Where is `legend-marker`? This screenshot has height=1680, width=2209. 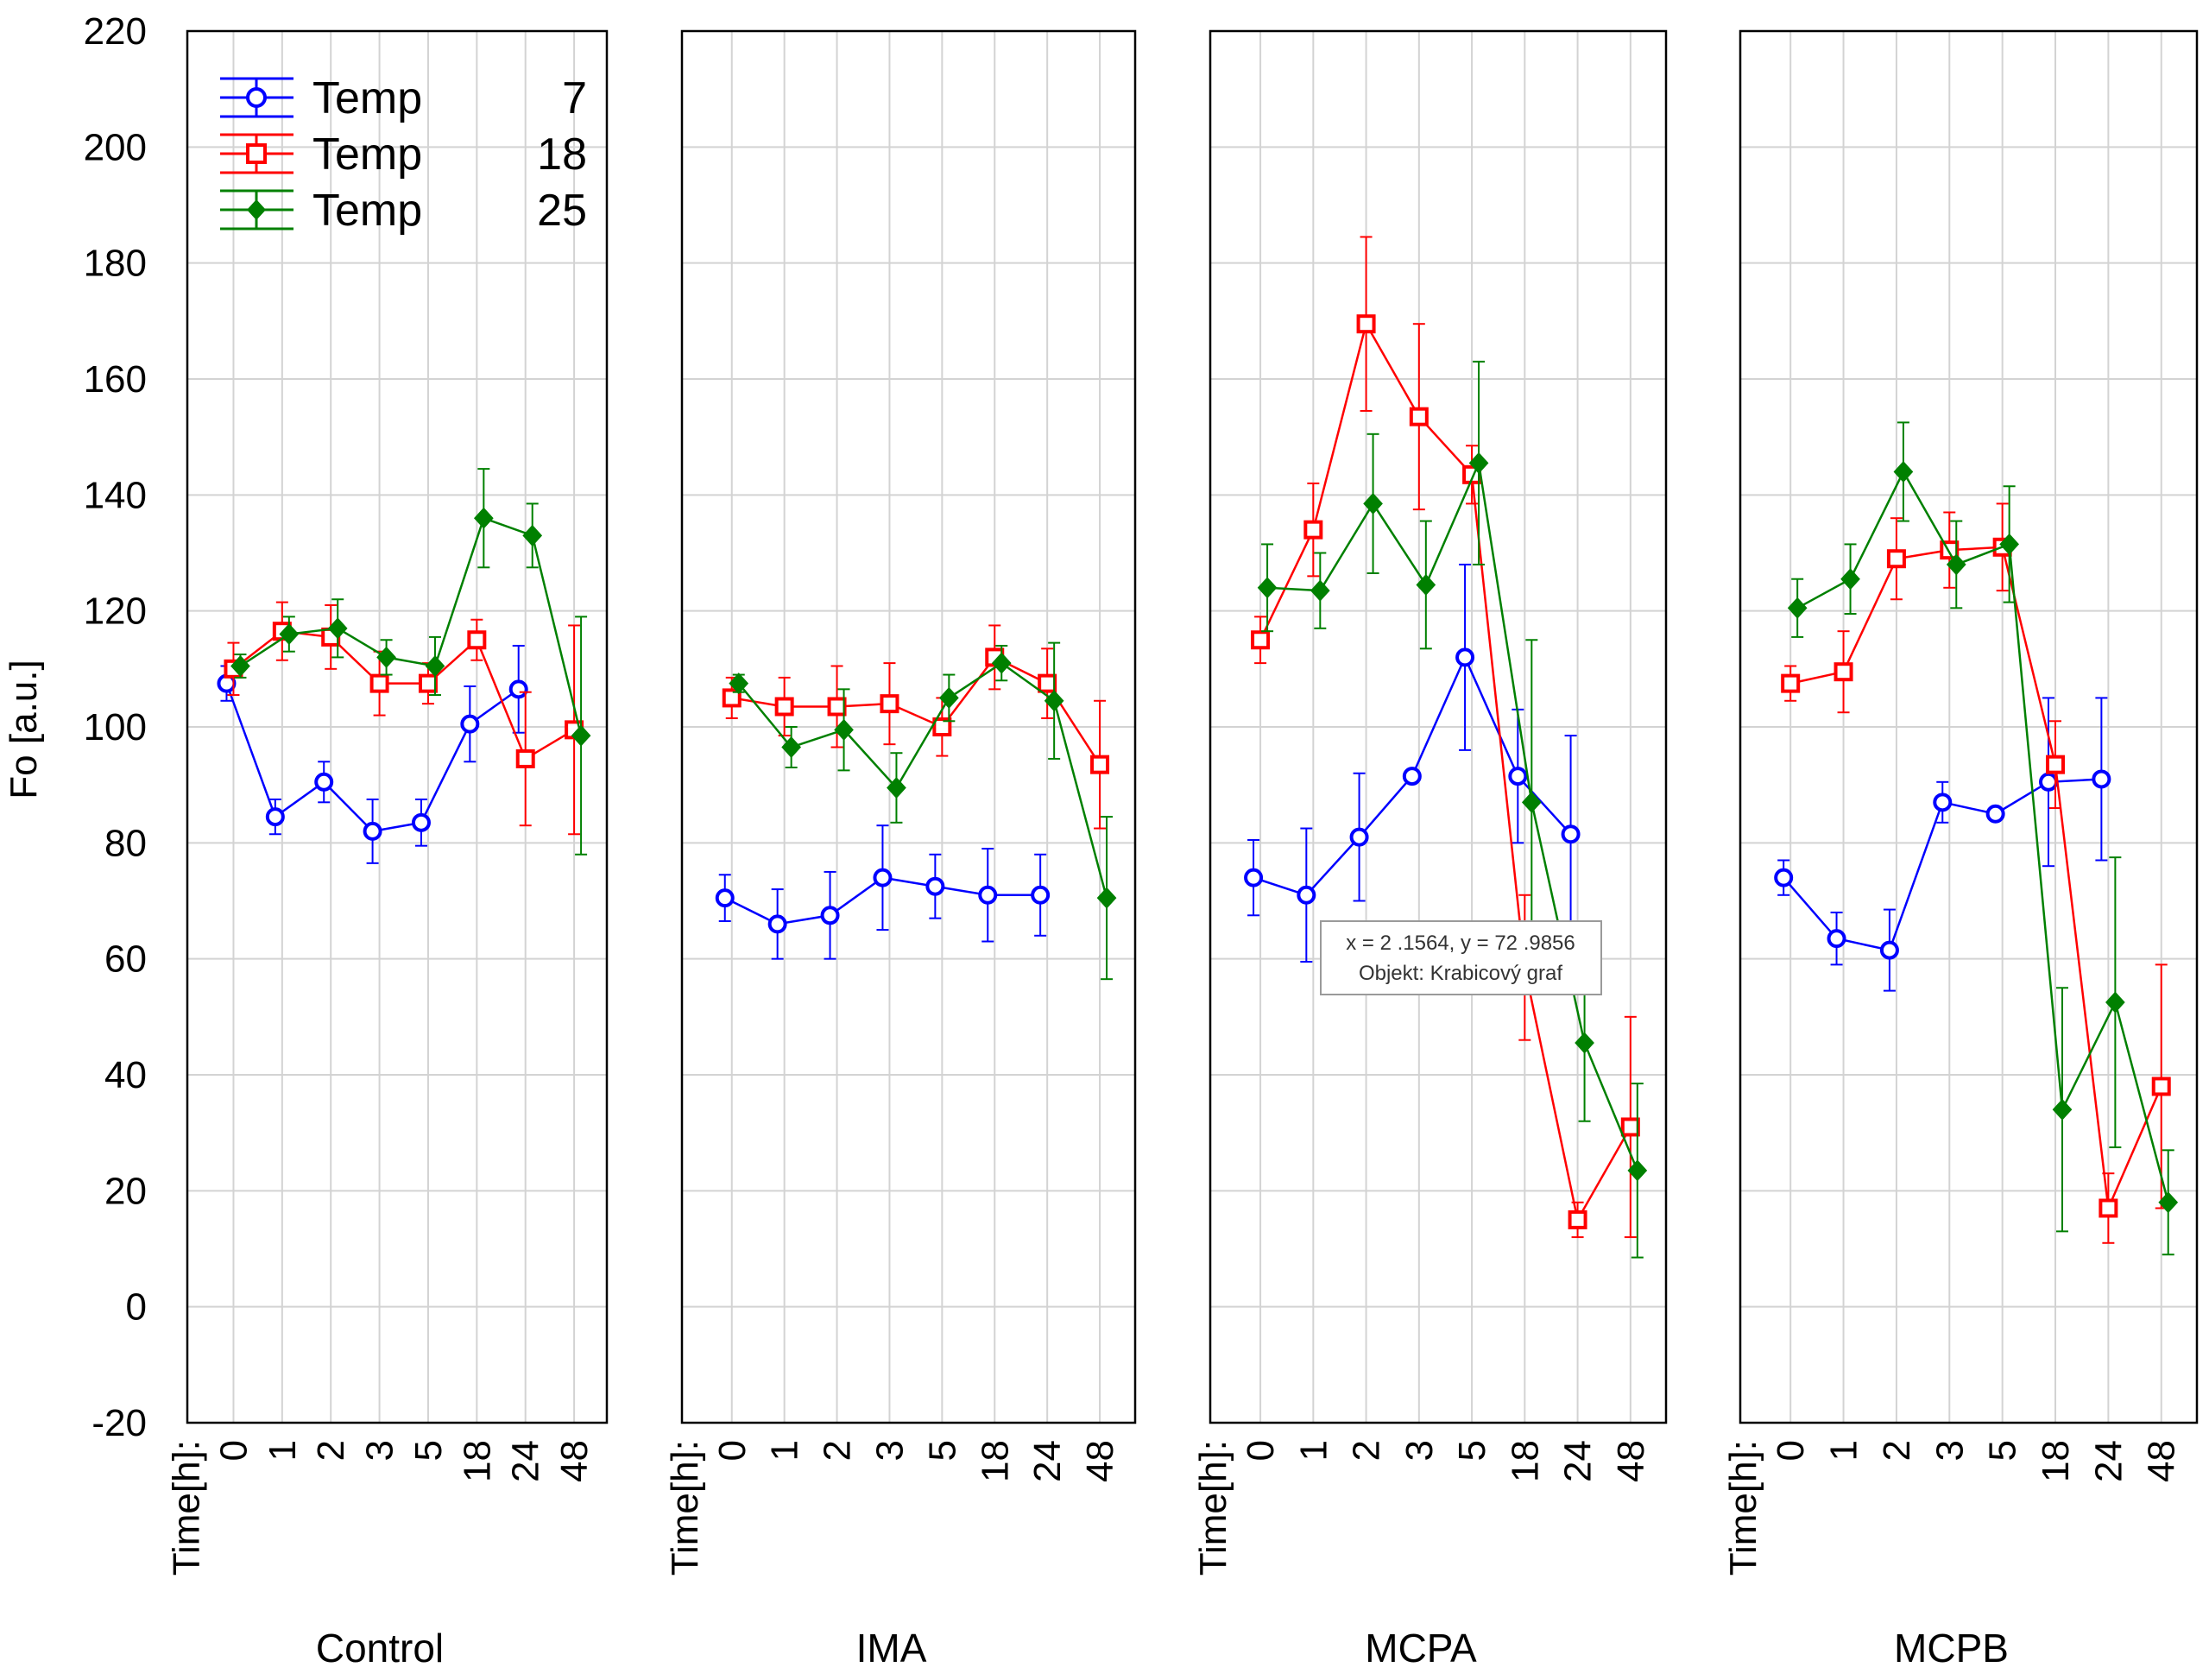
legend-marker is located at coordinates (256, 98).